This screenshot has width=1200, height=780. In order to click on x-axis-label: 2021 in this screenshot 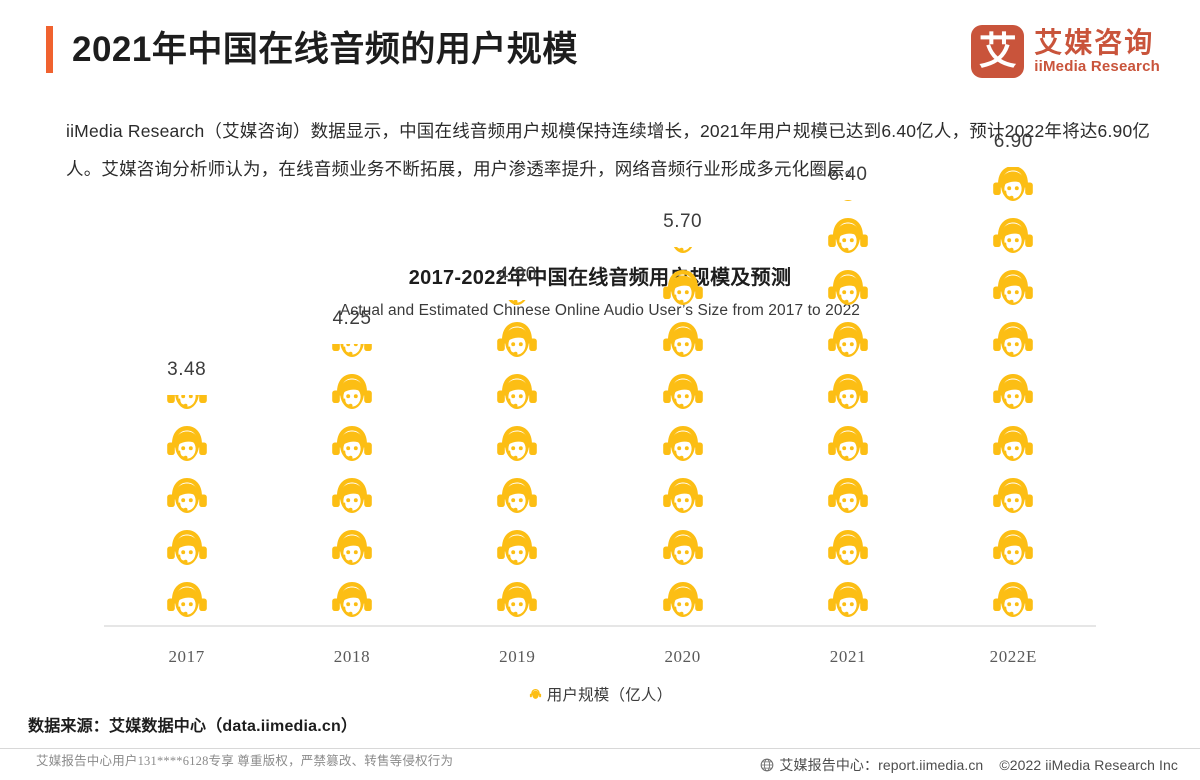, I will do `click(848, 656)`.